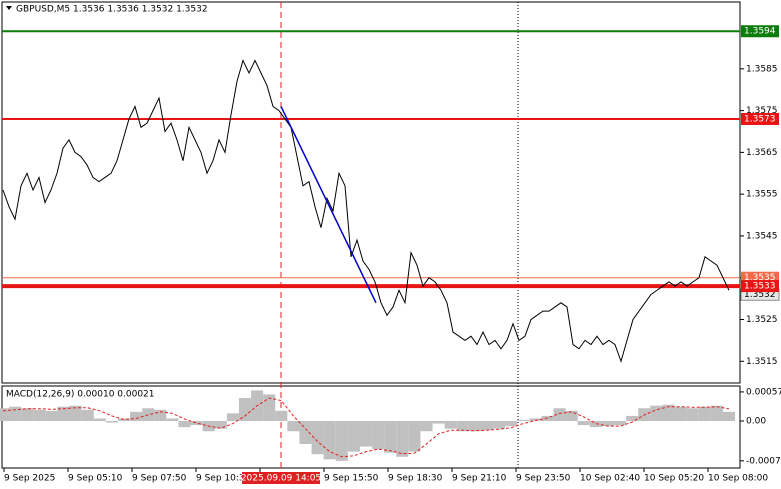 The image size is (781, 489). Describe the element at coordinates (95, 479) in the screenshot. I see `x-tick-label: 9 Sep 05:10` at that location.